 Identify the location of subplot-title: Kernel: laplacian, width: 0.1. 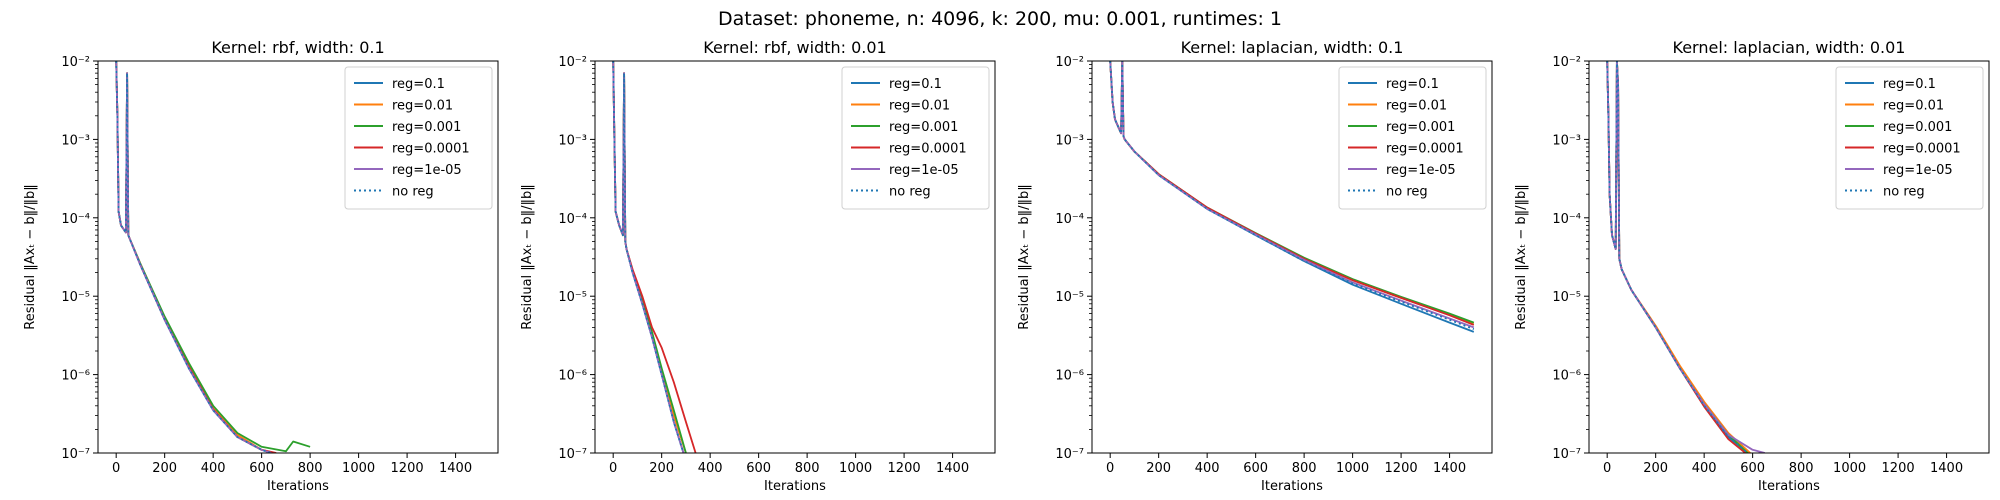
(1292, 47).